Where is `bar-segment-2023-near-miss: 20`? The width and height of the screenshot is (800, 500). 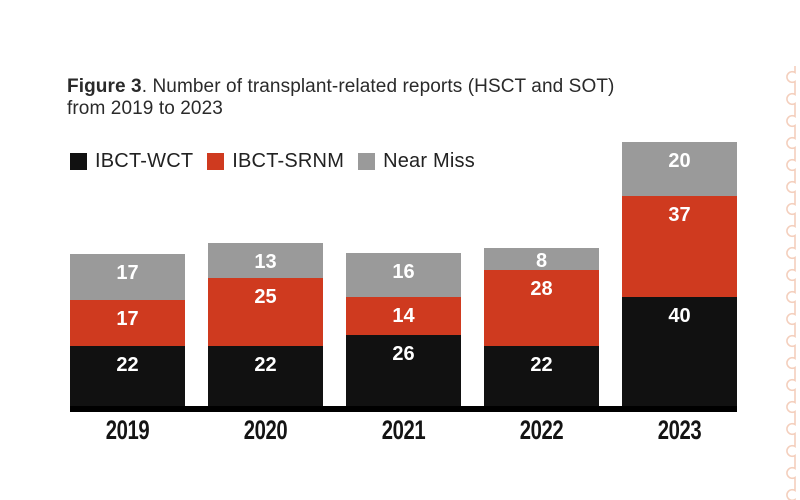 bar-segment-2023-near-miss: 20 is located at coordinates (679, 169).